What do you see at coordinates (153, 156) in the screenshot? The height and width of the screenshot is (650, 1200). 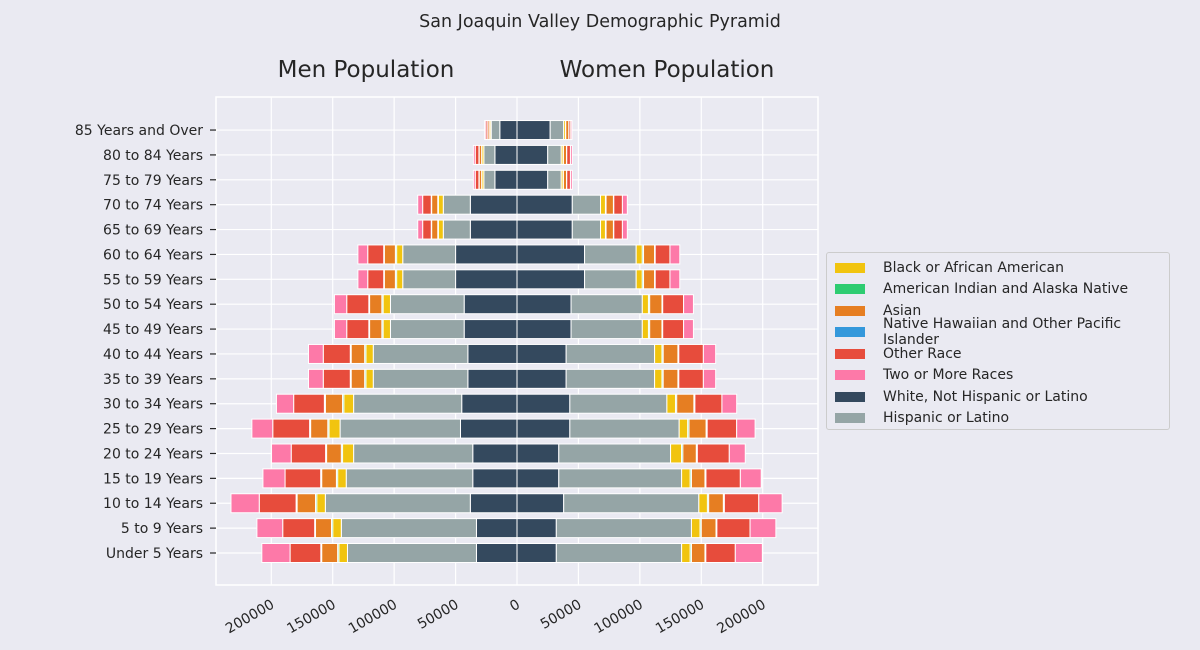 I see `y-tick-label: 80 to 84 Years` at bounding box center [153, 156].